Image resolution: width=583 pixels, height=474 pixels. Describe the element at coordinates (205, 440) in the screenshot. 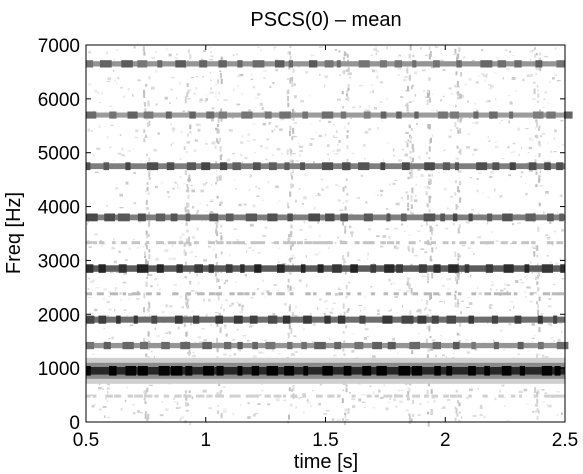

I see `x-tick-label: 1` at that location.